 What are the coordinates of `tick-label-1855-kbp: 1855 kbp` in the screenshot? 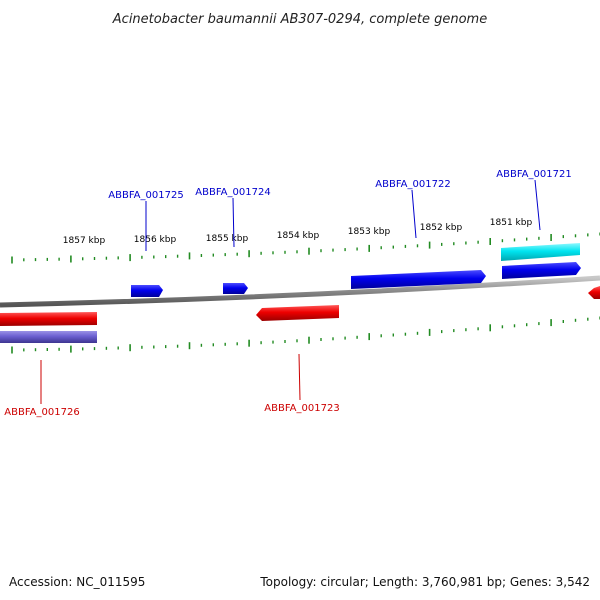 It's located at (227, 239).